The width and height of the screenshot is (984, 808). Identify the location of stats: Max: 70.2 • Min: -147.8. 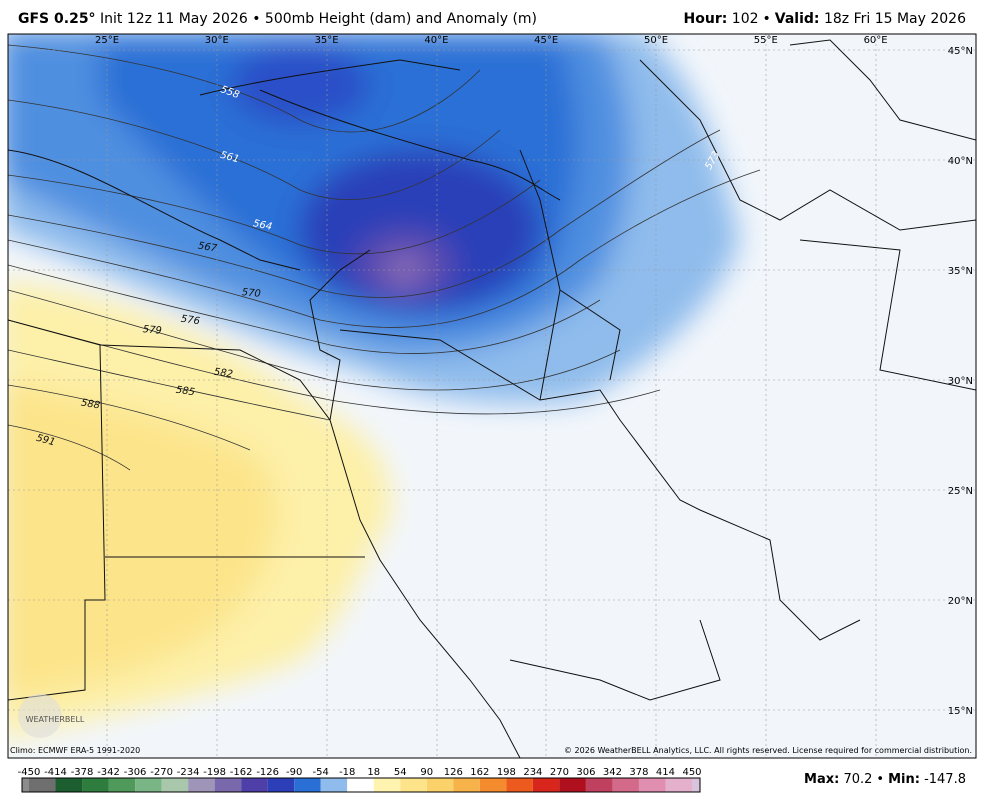
(885, 779).